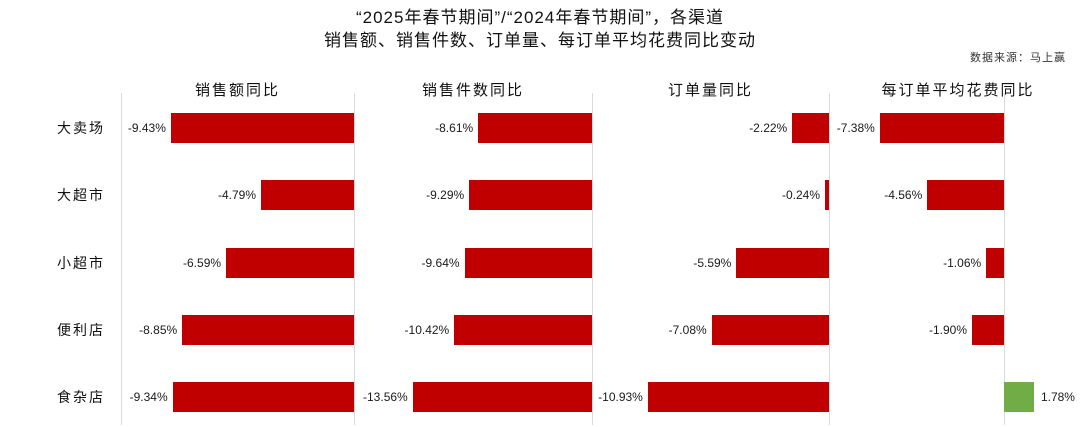 The width and height of the screenshot is (1080, 427). What do you see at coordinates (801, 195) in the screenshot?
I see `value-label: -0.24%` at bounding box center [801, 195].